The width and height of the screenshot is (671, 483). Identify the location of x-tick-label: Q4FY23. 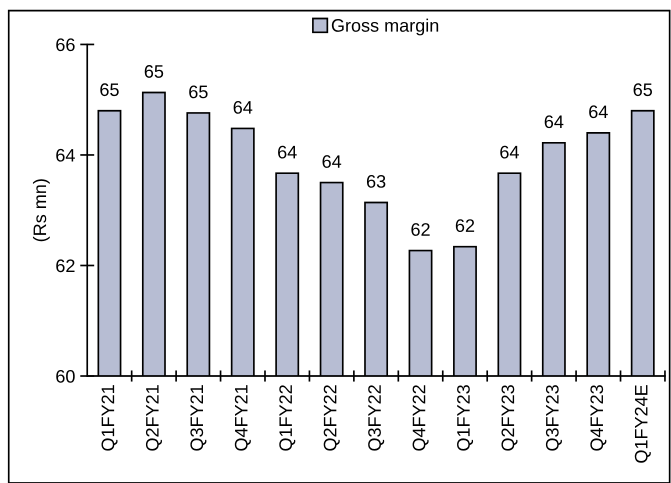
(598, 418).